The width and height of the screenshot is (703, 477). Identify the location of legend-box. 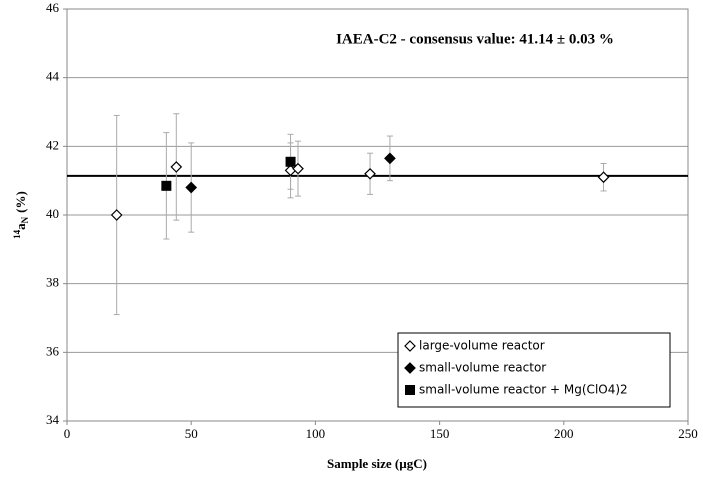
(534, 370).